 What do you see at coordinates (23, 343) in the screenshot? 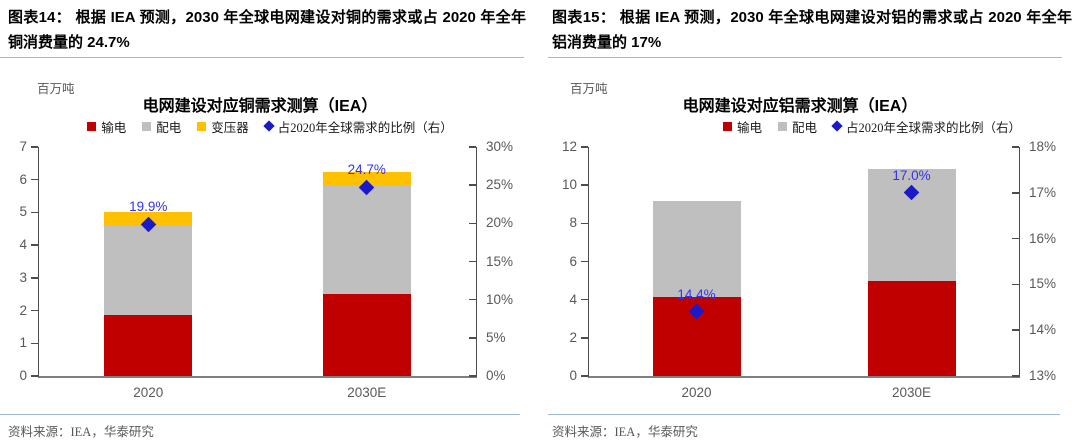
I see `left-axis-tick-label: 1` at bounding box center [23, 343].